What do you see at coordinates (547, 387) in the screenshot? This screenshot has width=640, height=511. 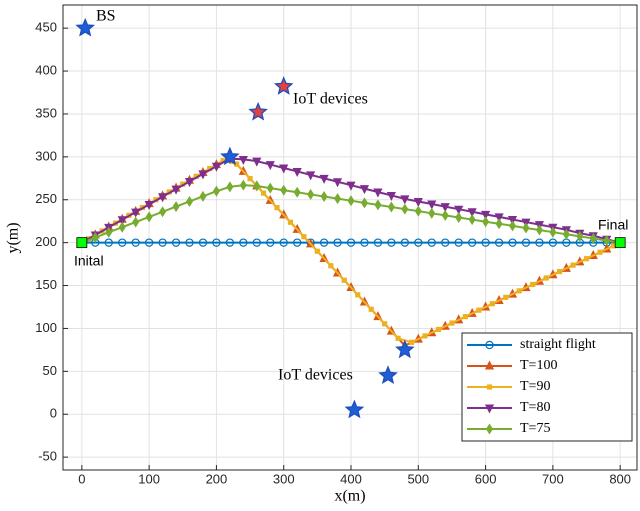 I see `legend: straight flight T=100 T=90 T=80 T=75` at bounding box center [547, 387].